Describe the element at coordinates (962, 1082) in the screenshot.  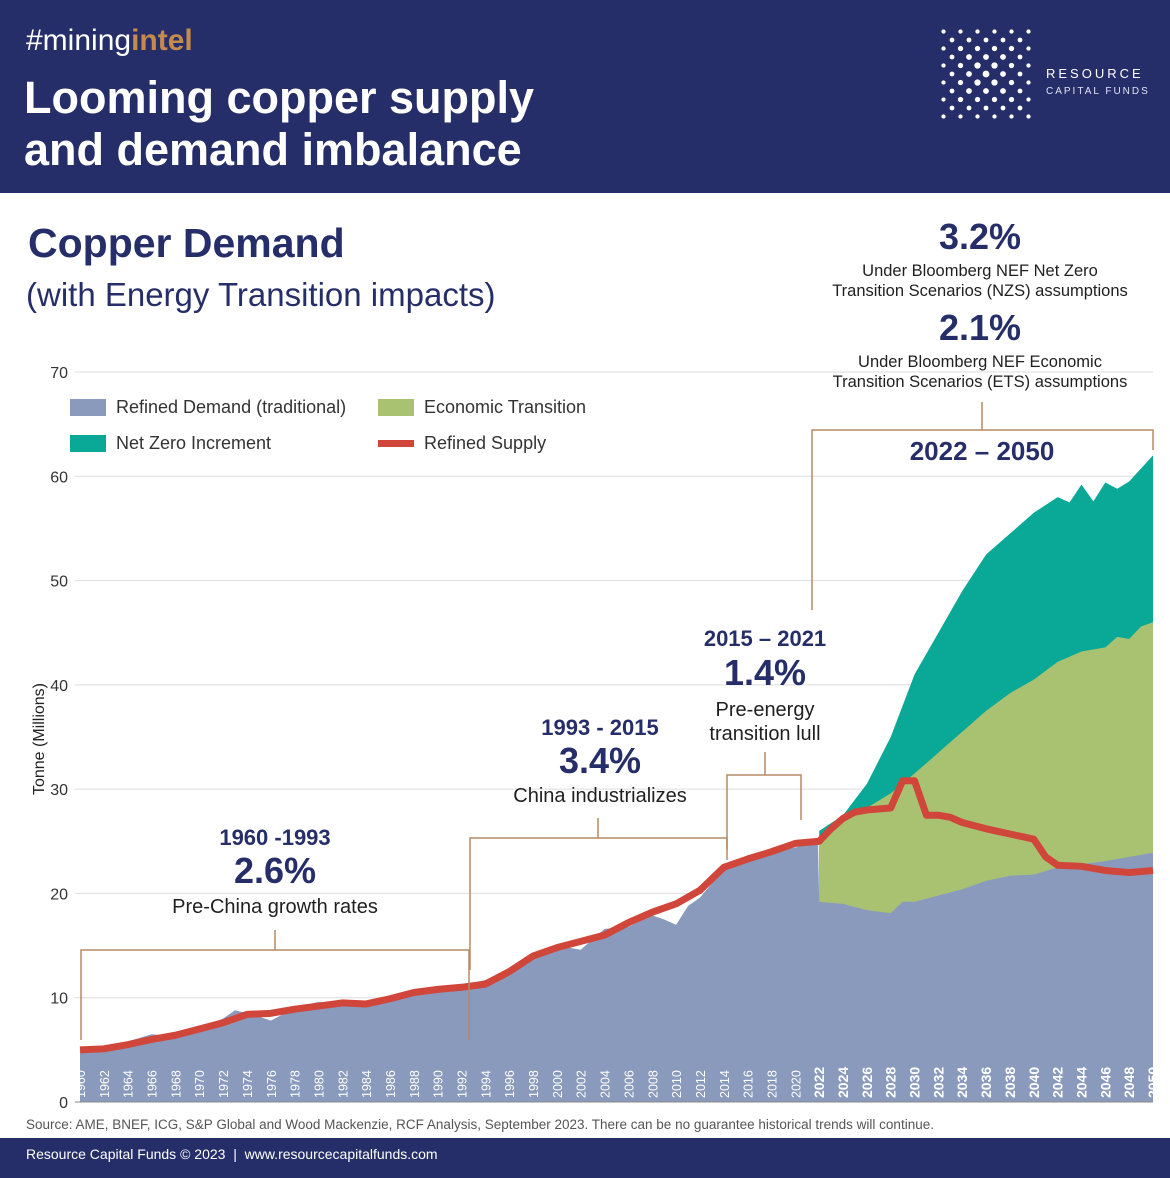
I see `x-tick-label: 2034` at that location.